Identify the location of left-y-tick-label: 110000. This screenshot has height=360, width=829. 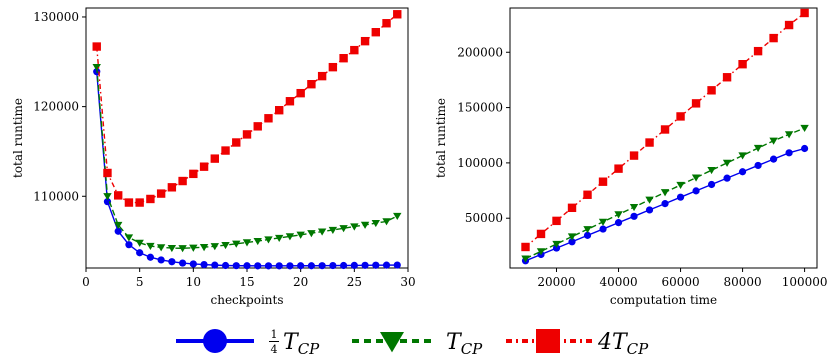
(56, 196).